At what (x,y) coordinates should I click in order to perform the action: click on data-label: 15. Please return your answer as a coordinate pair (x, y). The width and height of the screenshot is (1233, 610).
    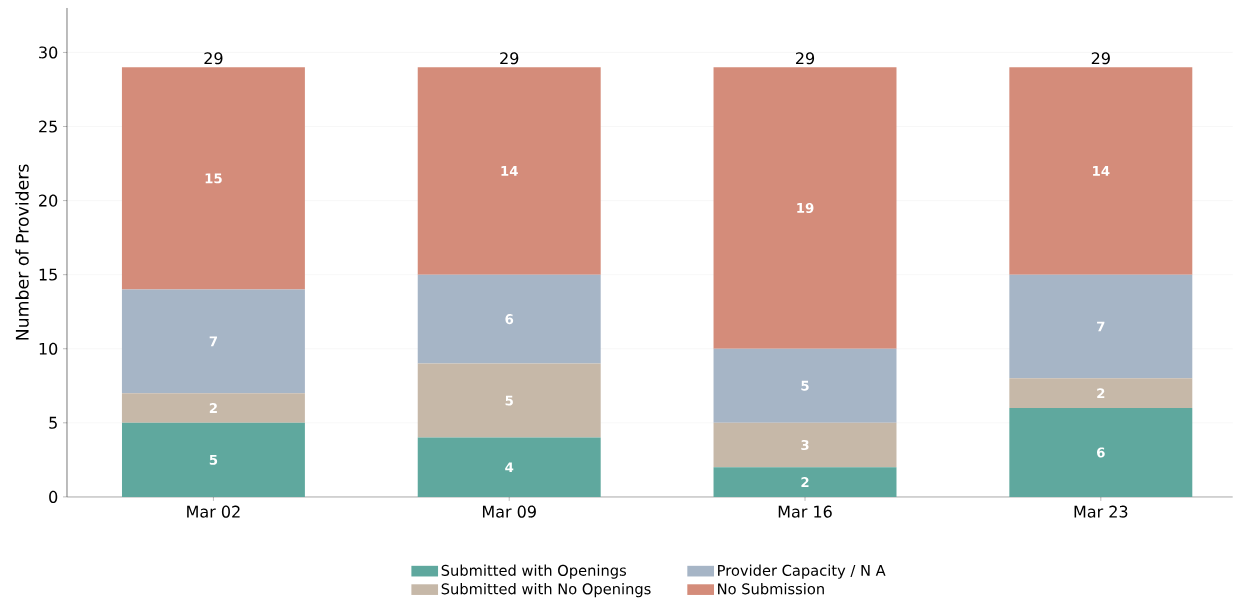
    Looking at the image, I should click on (213, 178).